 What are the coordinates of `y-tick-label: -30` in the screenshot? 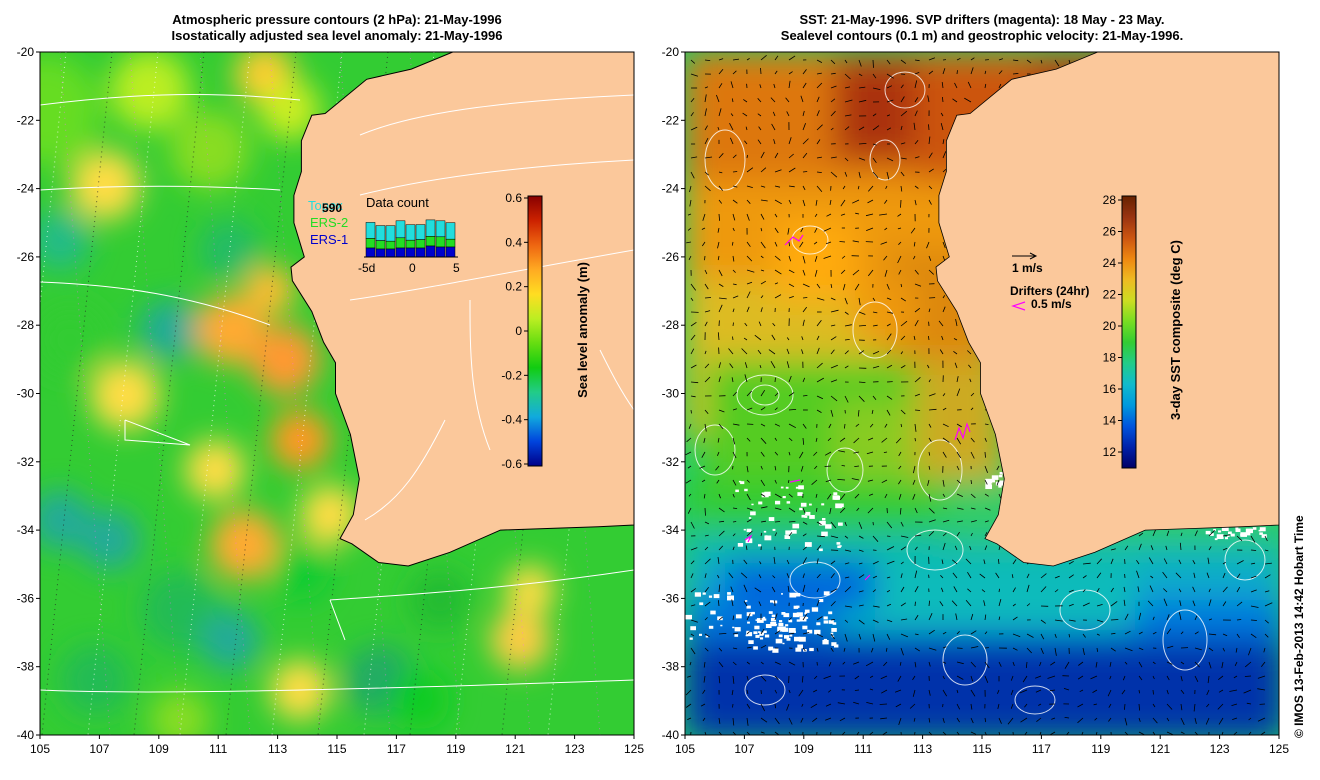 It's located at (671, 394).